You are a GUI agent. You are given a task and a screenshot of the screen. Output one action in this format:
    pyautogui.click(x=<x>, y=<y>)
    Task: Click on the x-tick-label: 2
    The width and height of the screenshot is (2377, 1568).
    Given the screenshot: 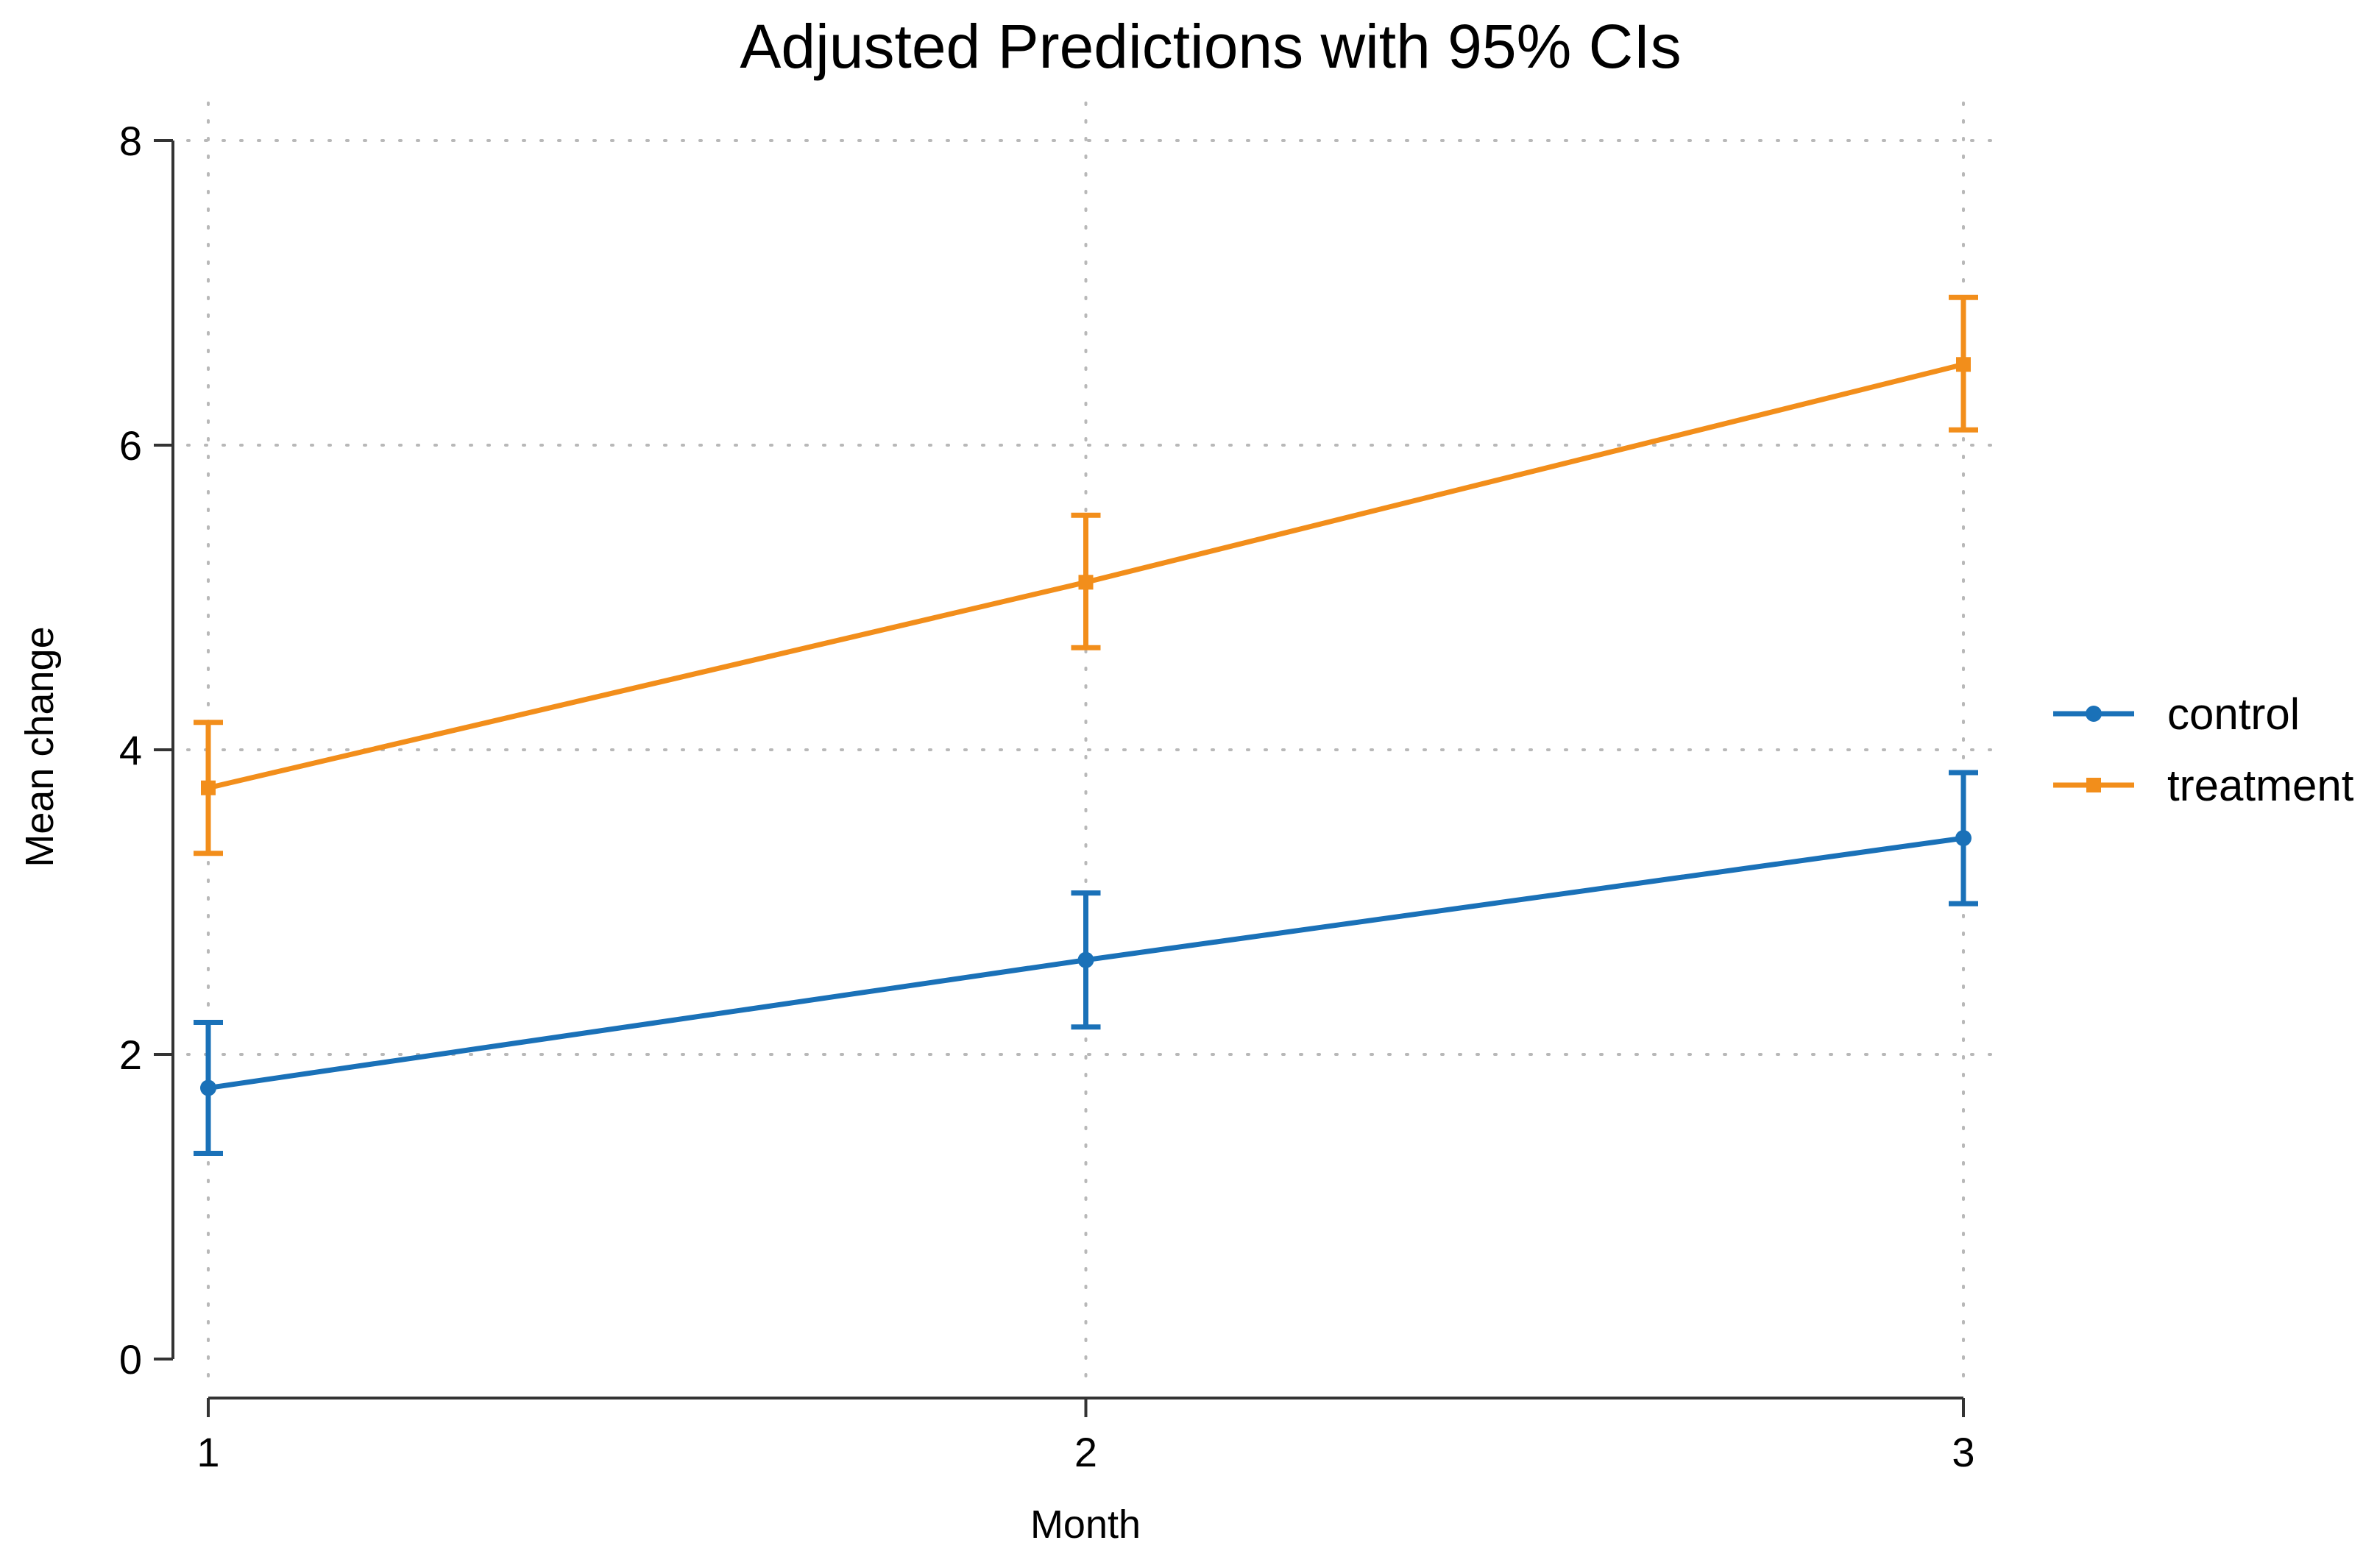 What is the action you would take?
    pyautogui.click(x=1085, y=1452)
    